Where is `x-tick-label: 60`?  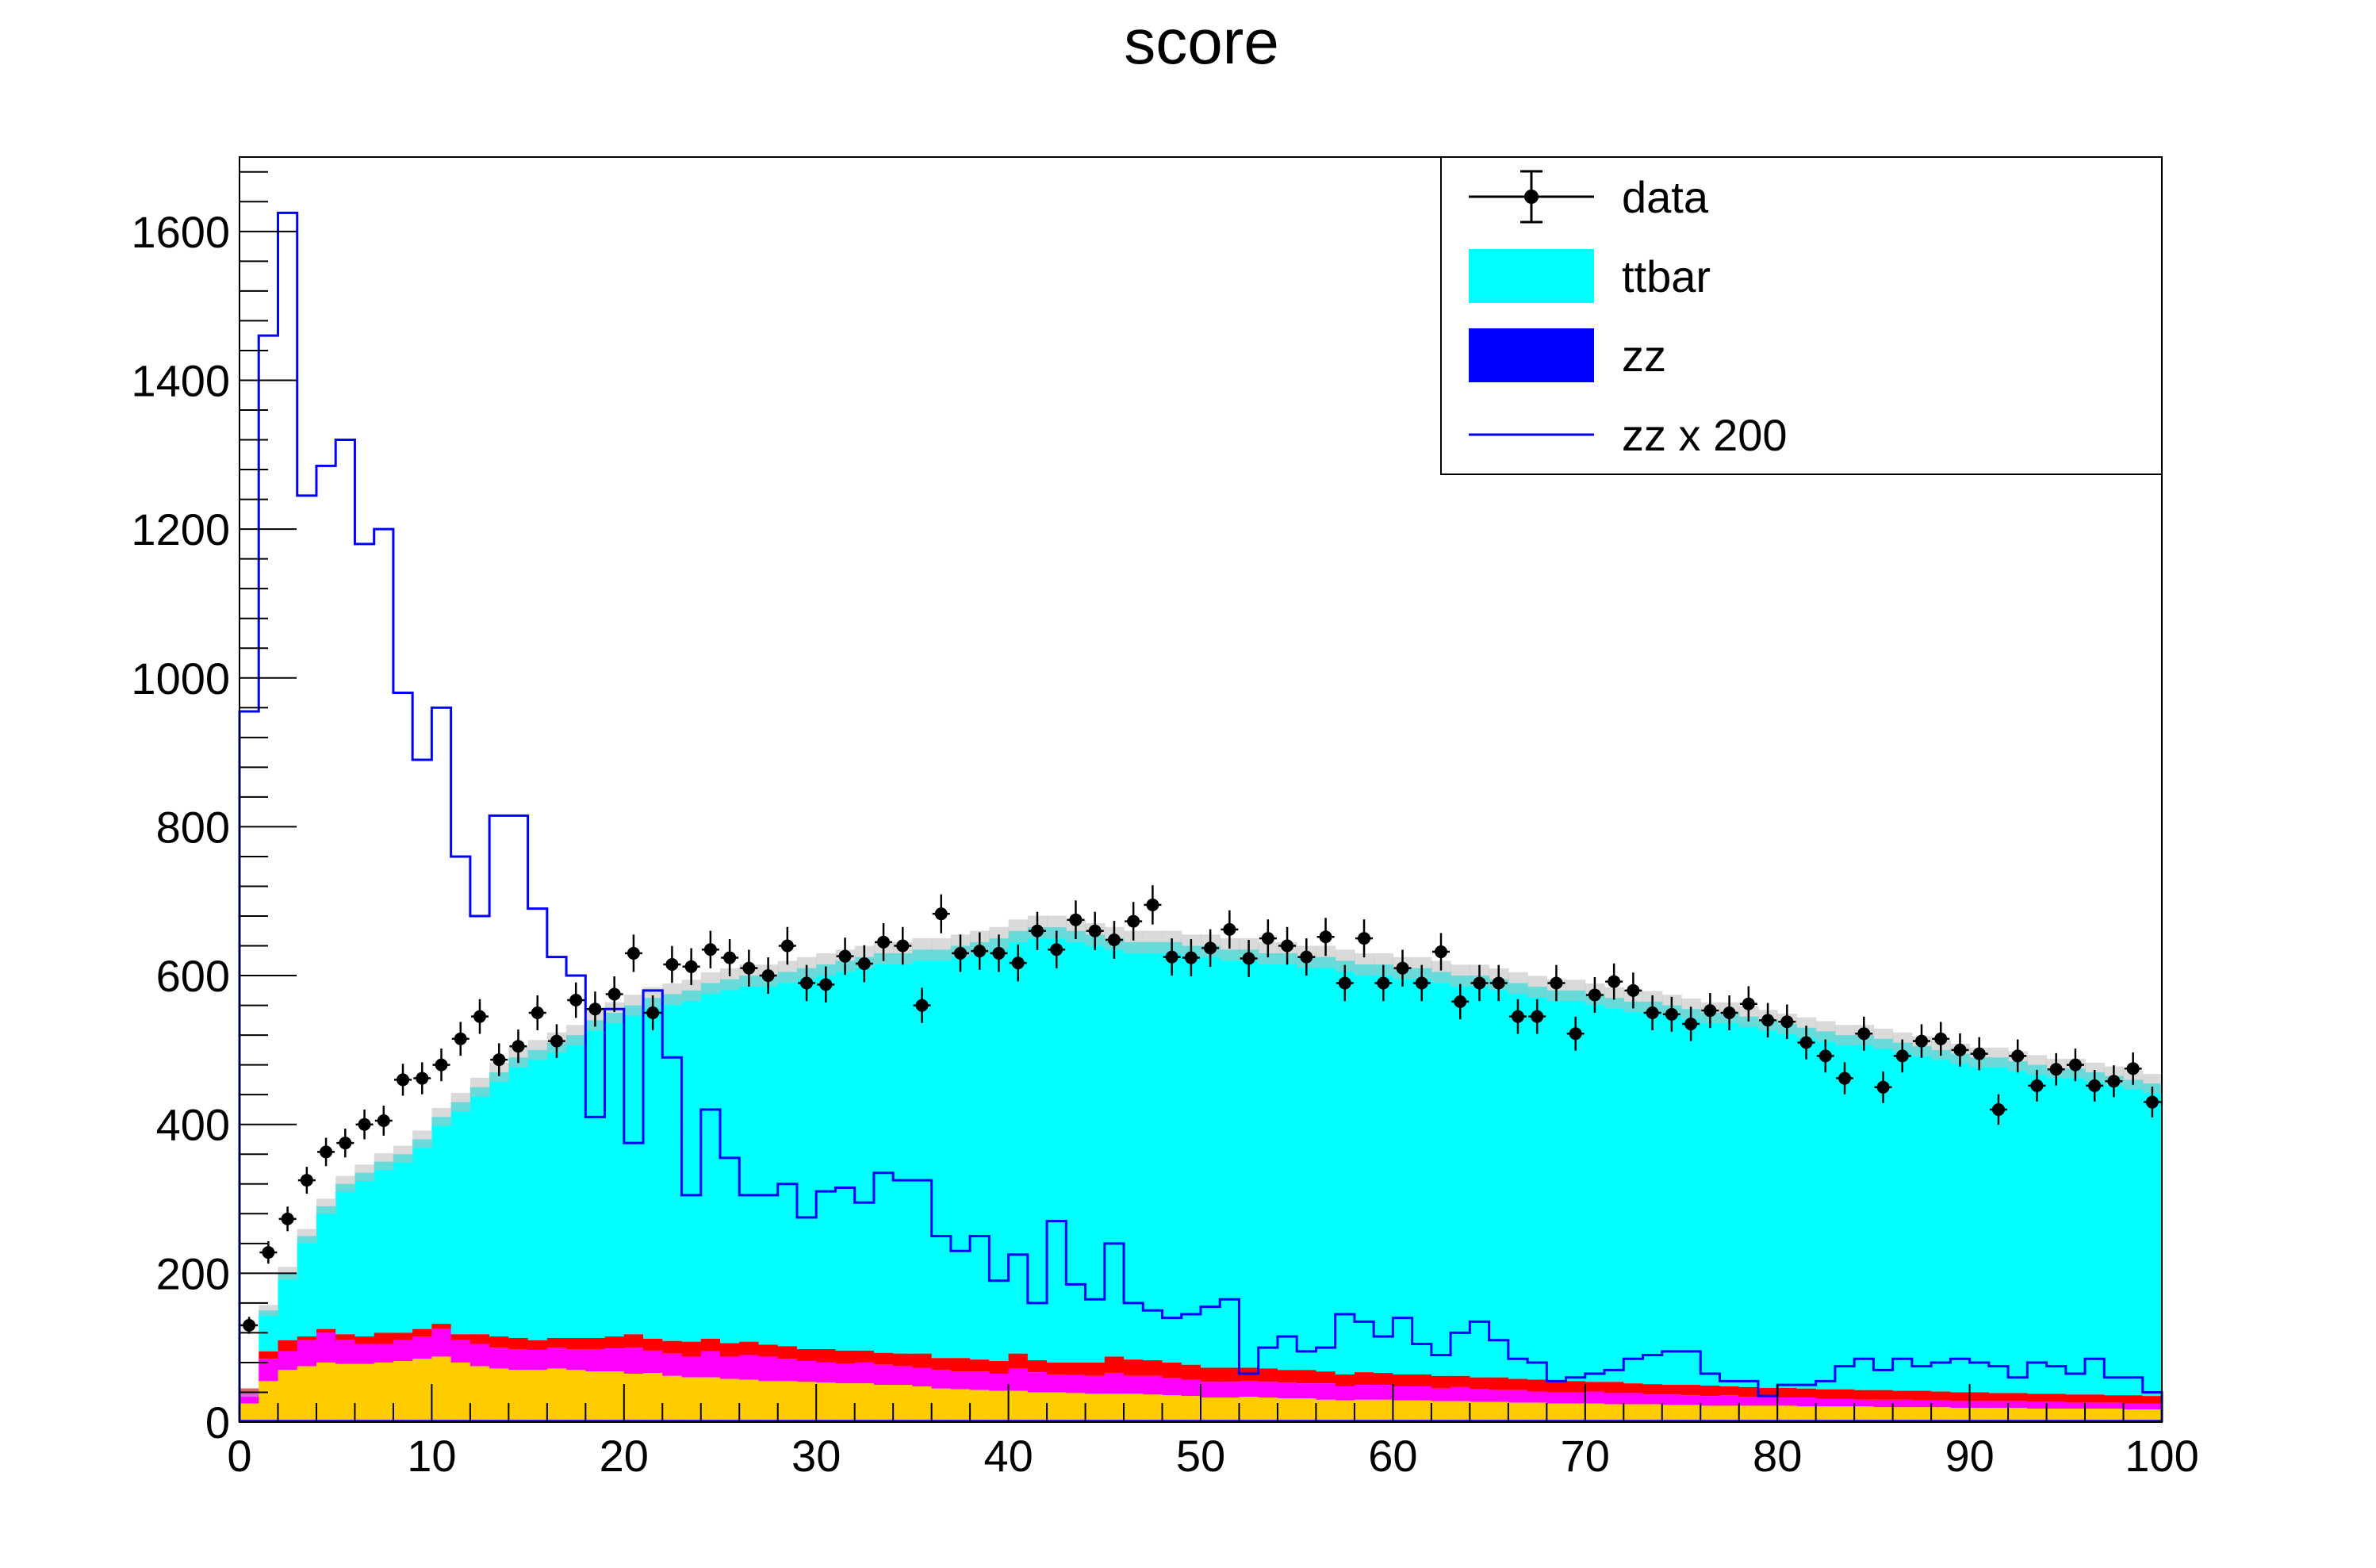 x-tick-label: 60 is located at coordinates (1392, 1456).